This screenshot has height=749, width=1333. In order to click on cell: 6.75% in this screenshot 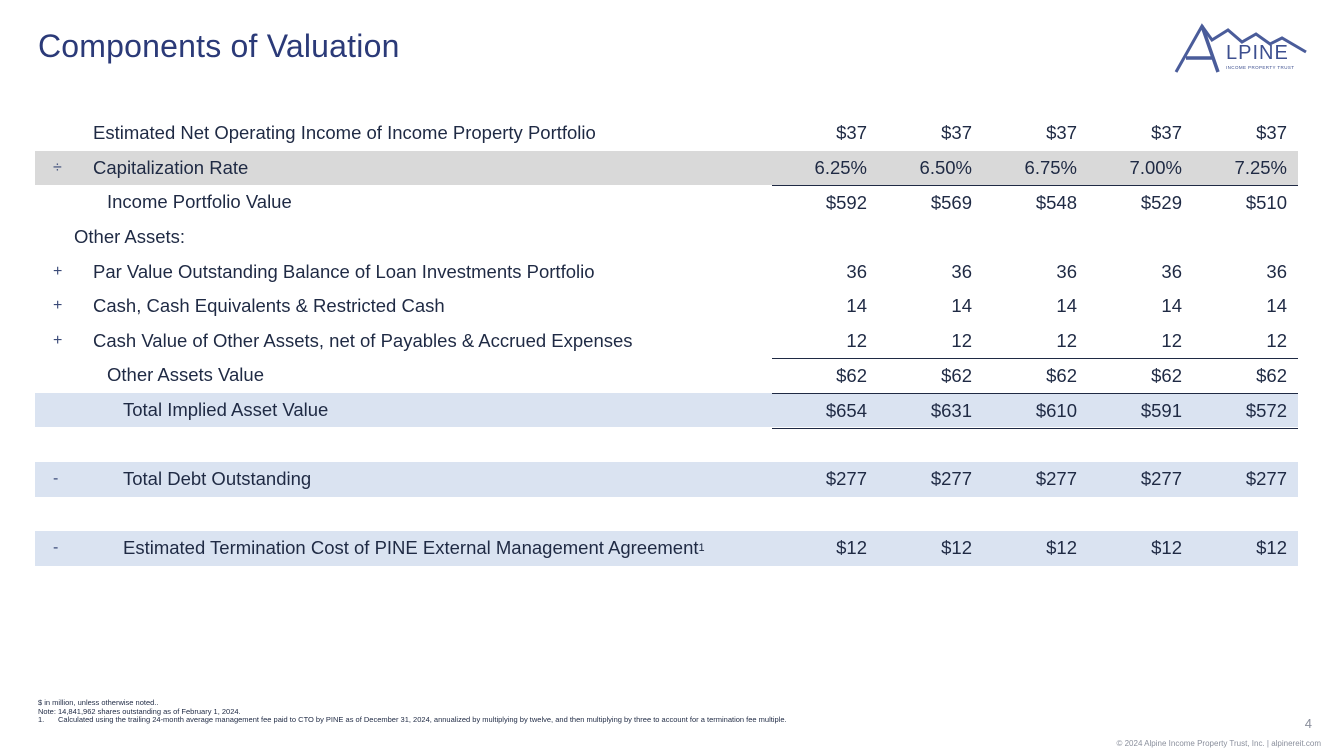, I will do `click(1050, 167)`.